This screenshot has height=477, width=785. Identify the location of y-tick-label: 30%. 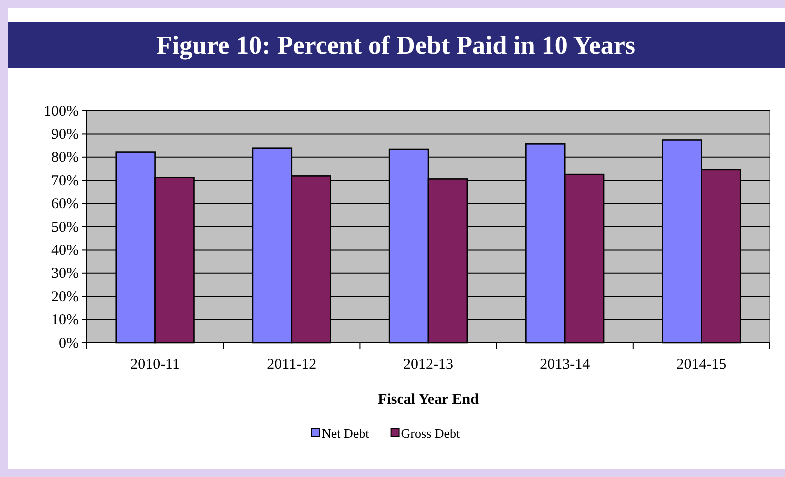
(65, 274).